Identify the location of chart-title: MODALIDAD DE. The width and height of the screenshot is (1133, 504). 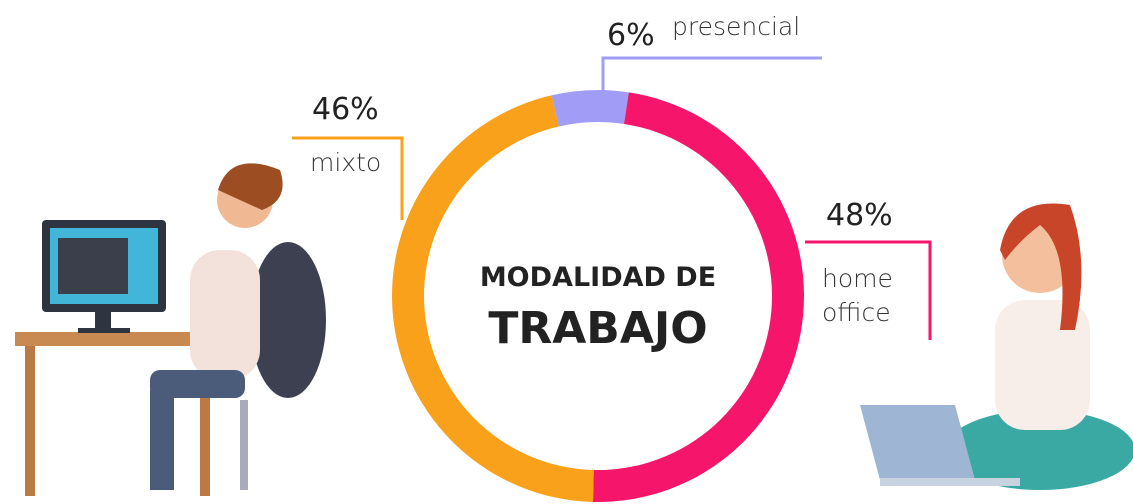
(598, 277).